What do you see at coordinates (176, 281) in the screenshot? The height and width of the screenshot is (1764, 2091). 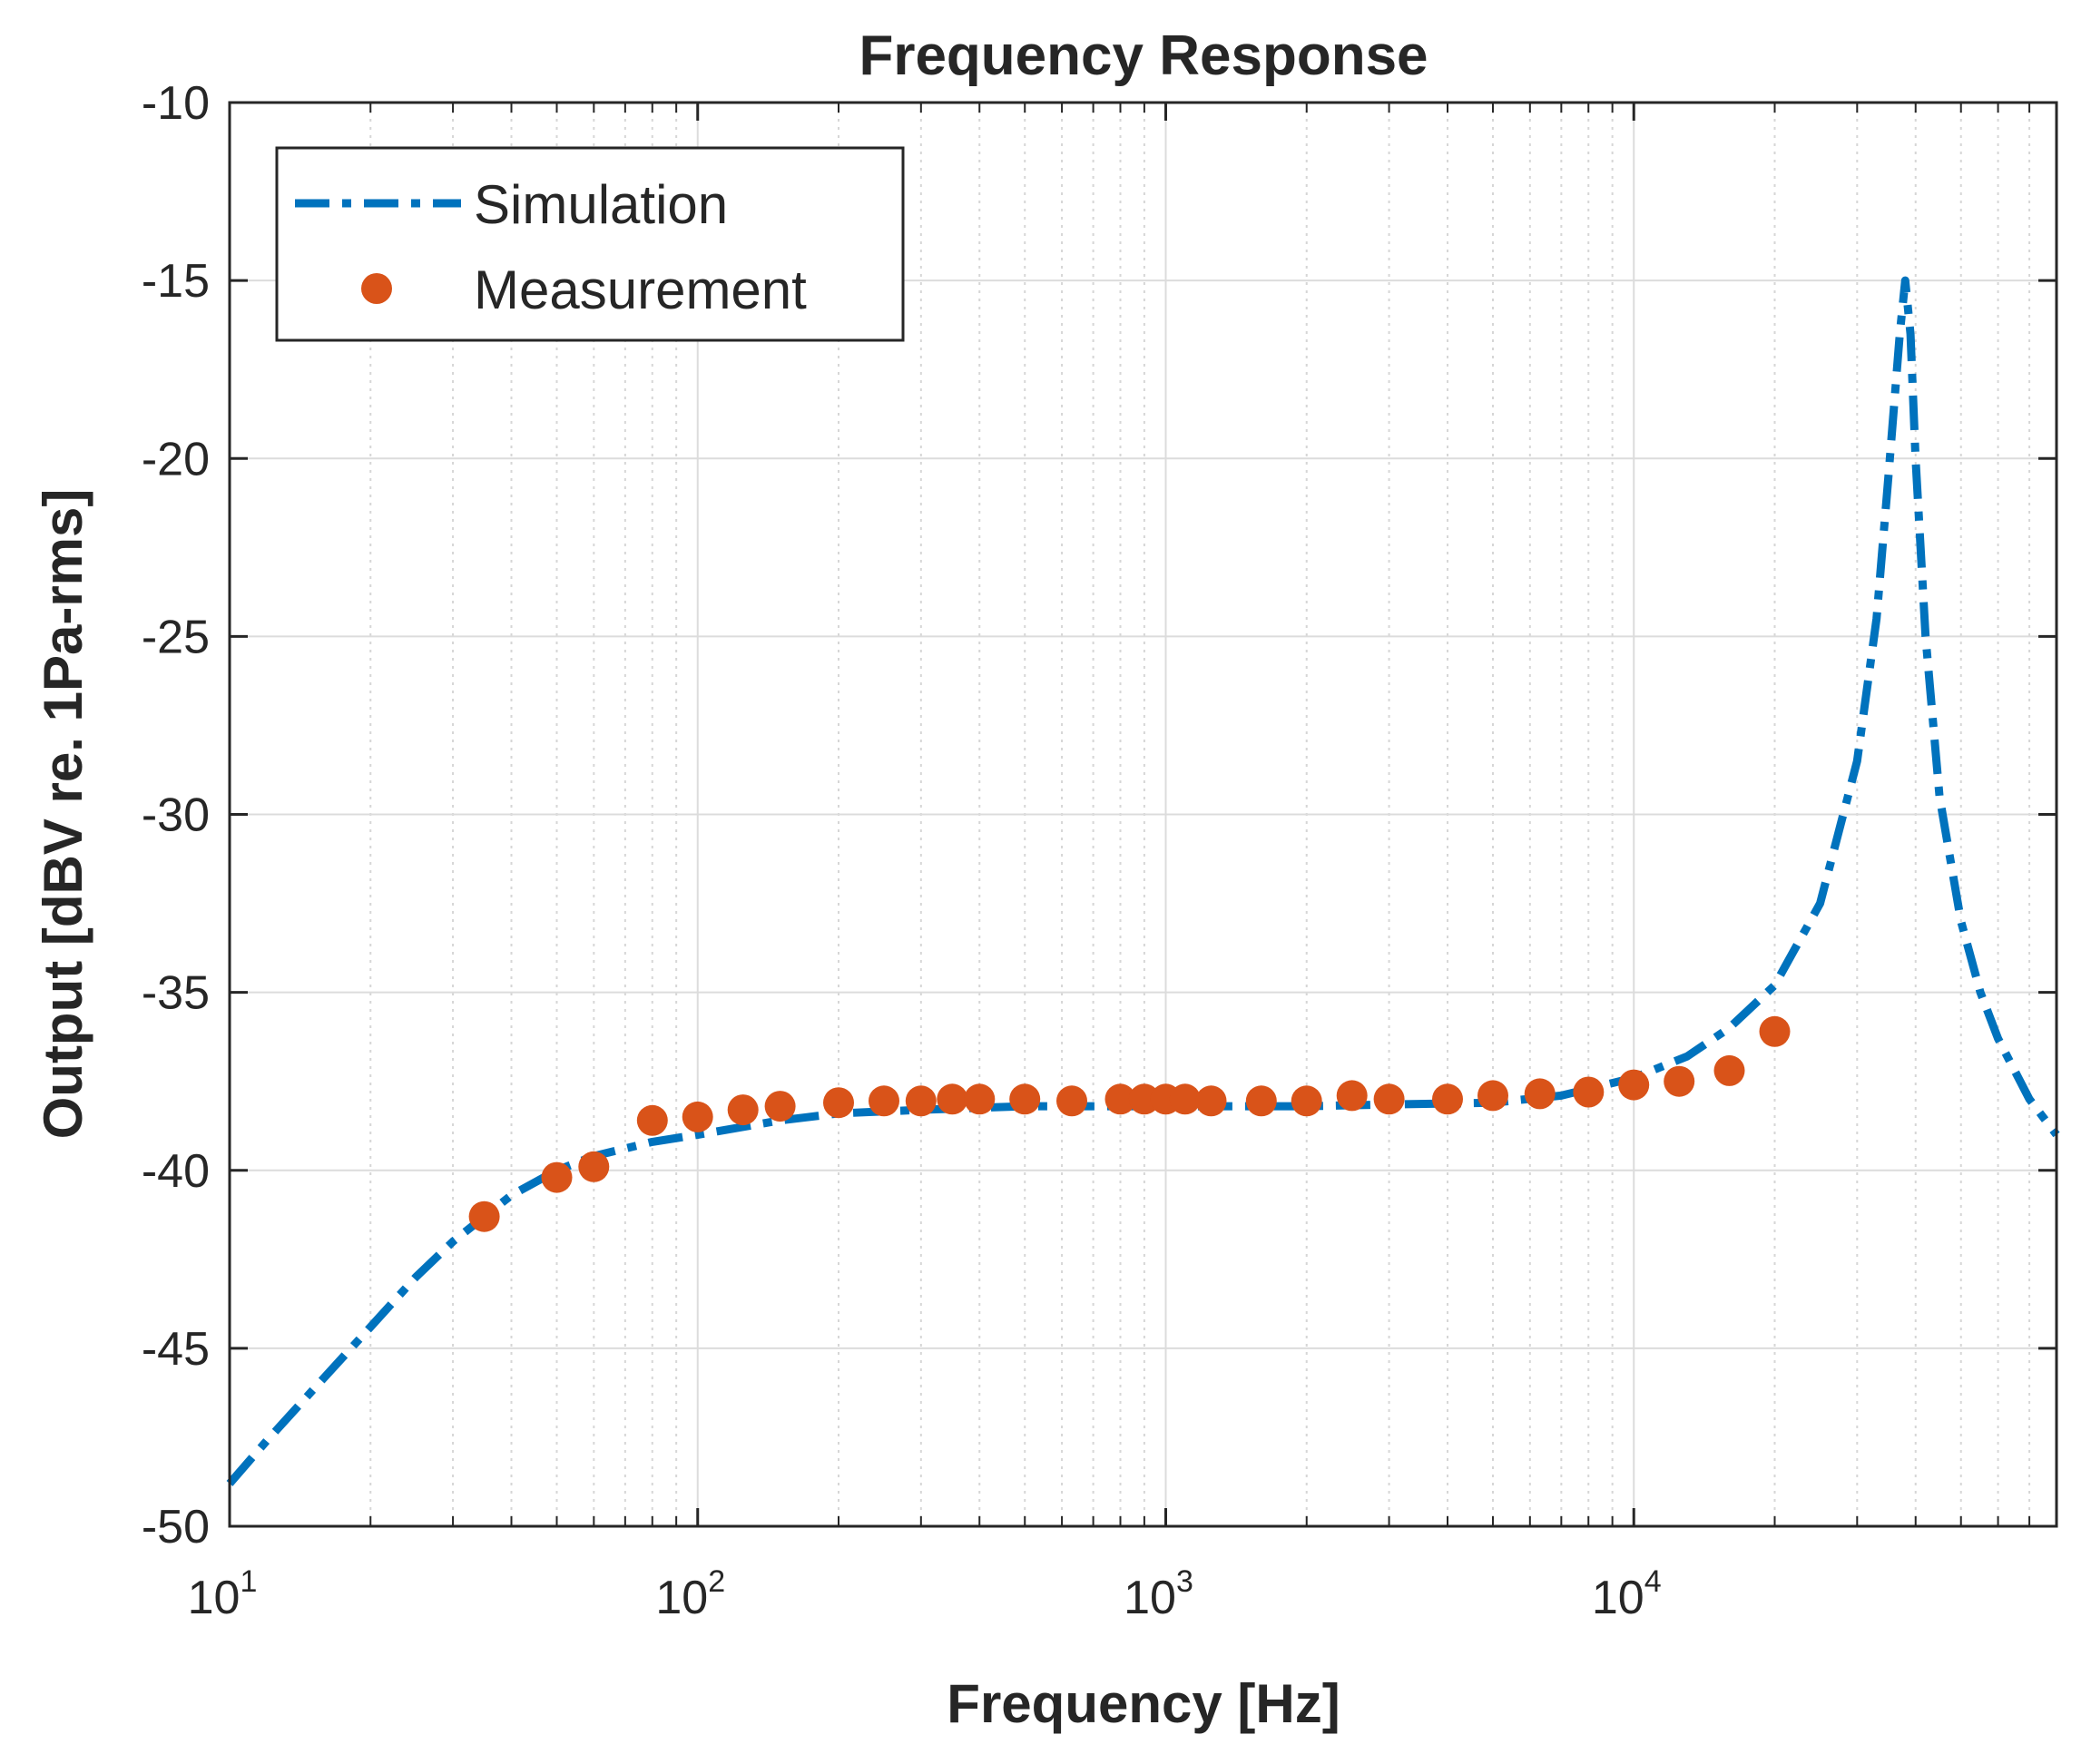 I see `y-tick-label: -15` at bounding box center [176, 281].